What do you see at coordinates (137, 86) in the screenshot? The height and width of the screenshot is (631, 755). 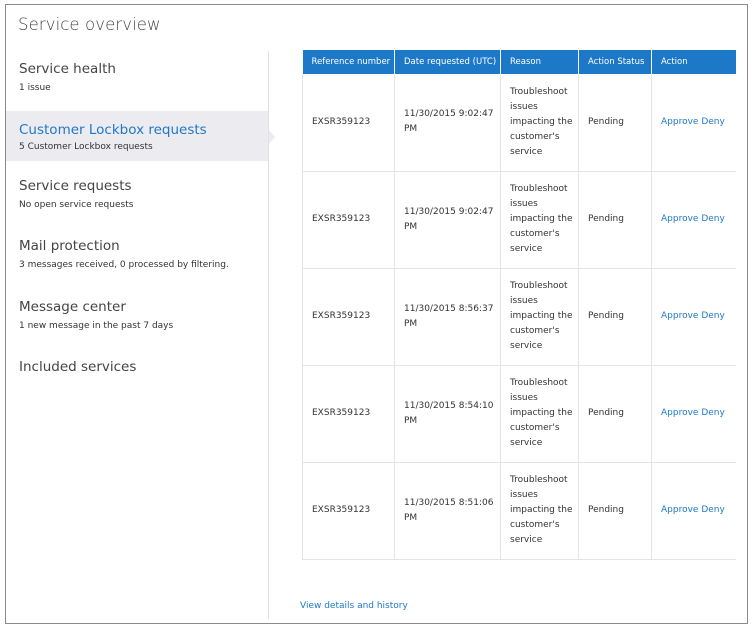 I see `sidebar-item-service-health: Service health 1 issue` at bounding box center [137, 86].